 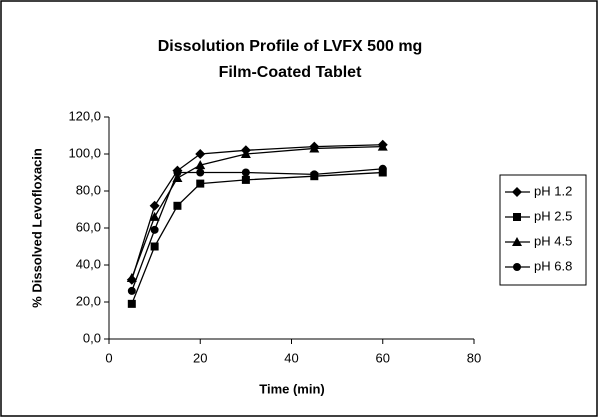 What do you see at coordinates (292, 388) in the screenshot?
I see `x-axis-title: Time (min)` at bounding box center [292, 388].